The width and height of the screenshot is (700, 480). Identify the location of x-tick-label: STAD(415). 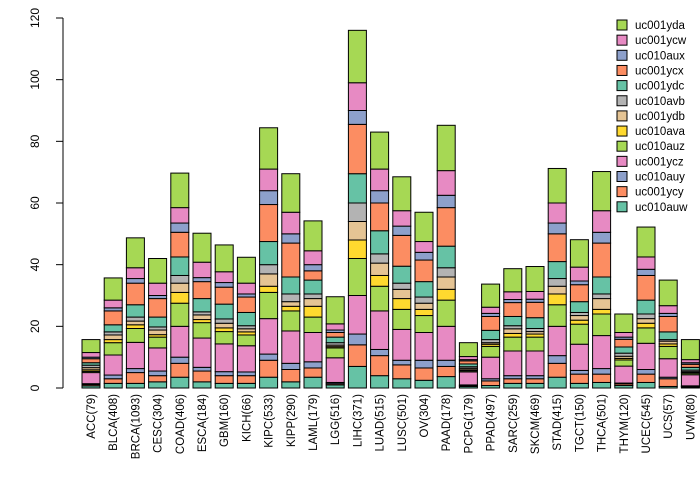
(558, 422).